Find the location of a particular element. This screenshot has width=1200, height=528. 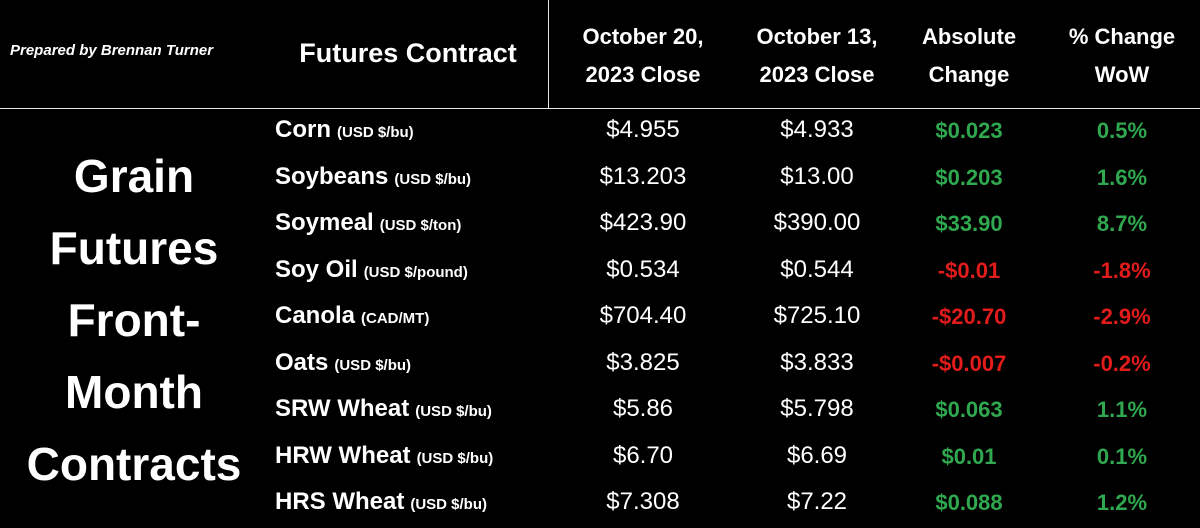

contract-label: SRW Wheat is located at coordinates (342, 408).